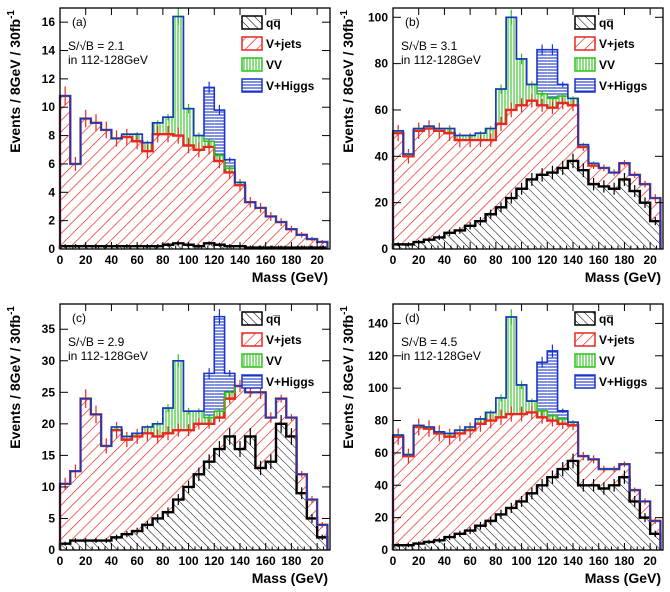  I want to click on y-tick-label: 100, so click(378, 17).